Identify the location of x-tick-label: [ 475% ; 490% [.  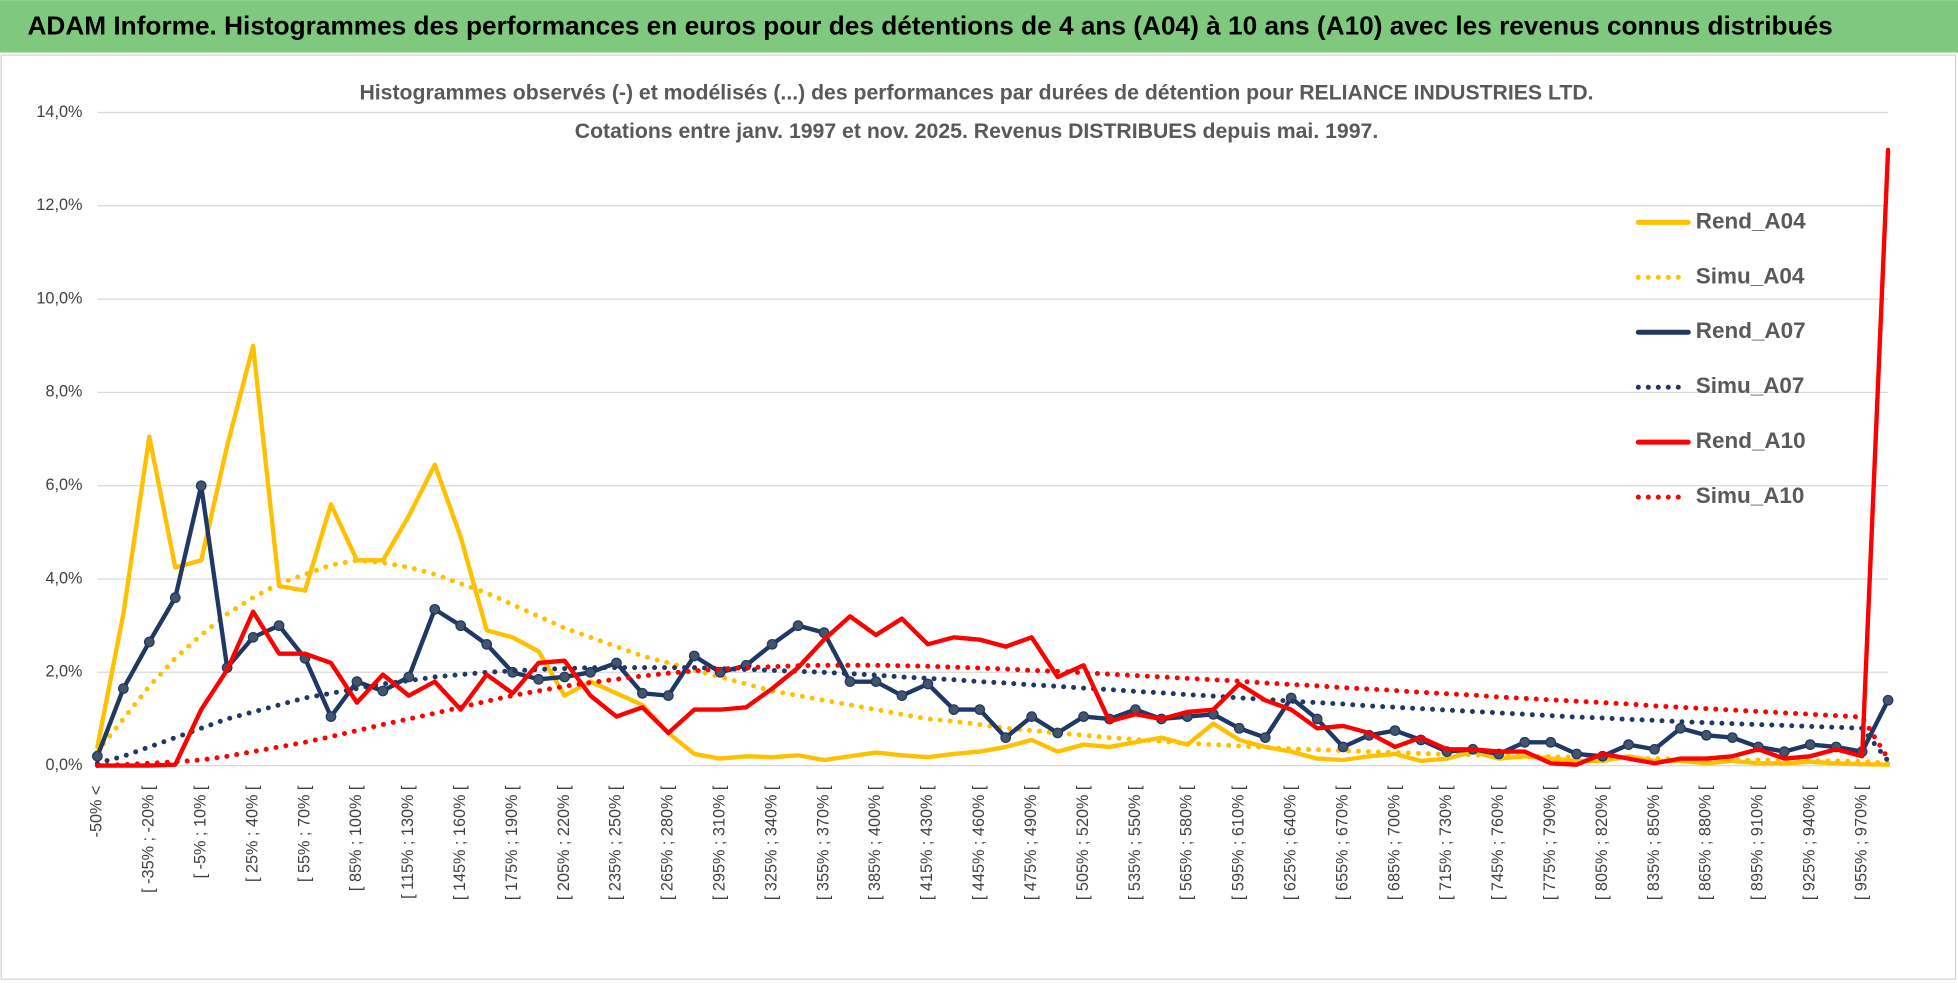
(1031, 842).